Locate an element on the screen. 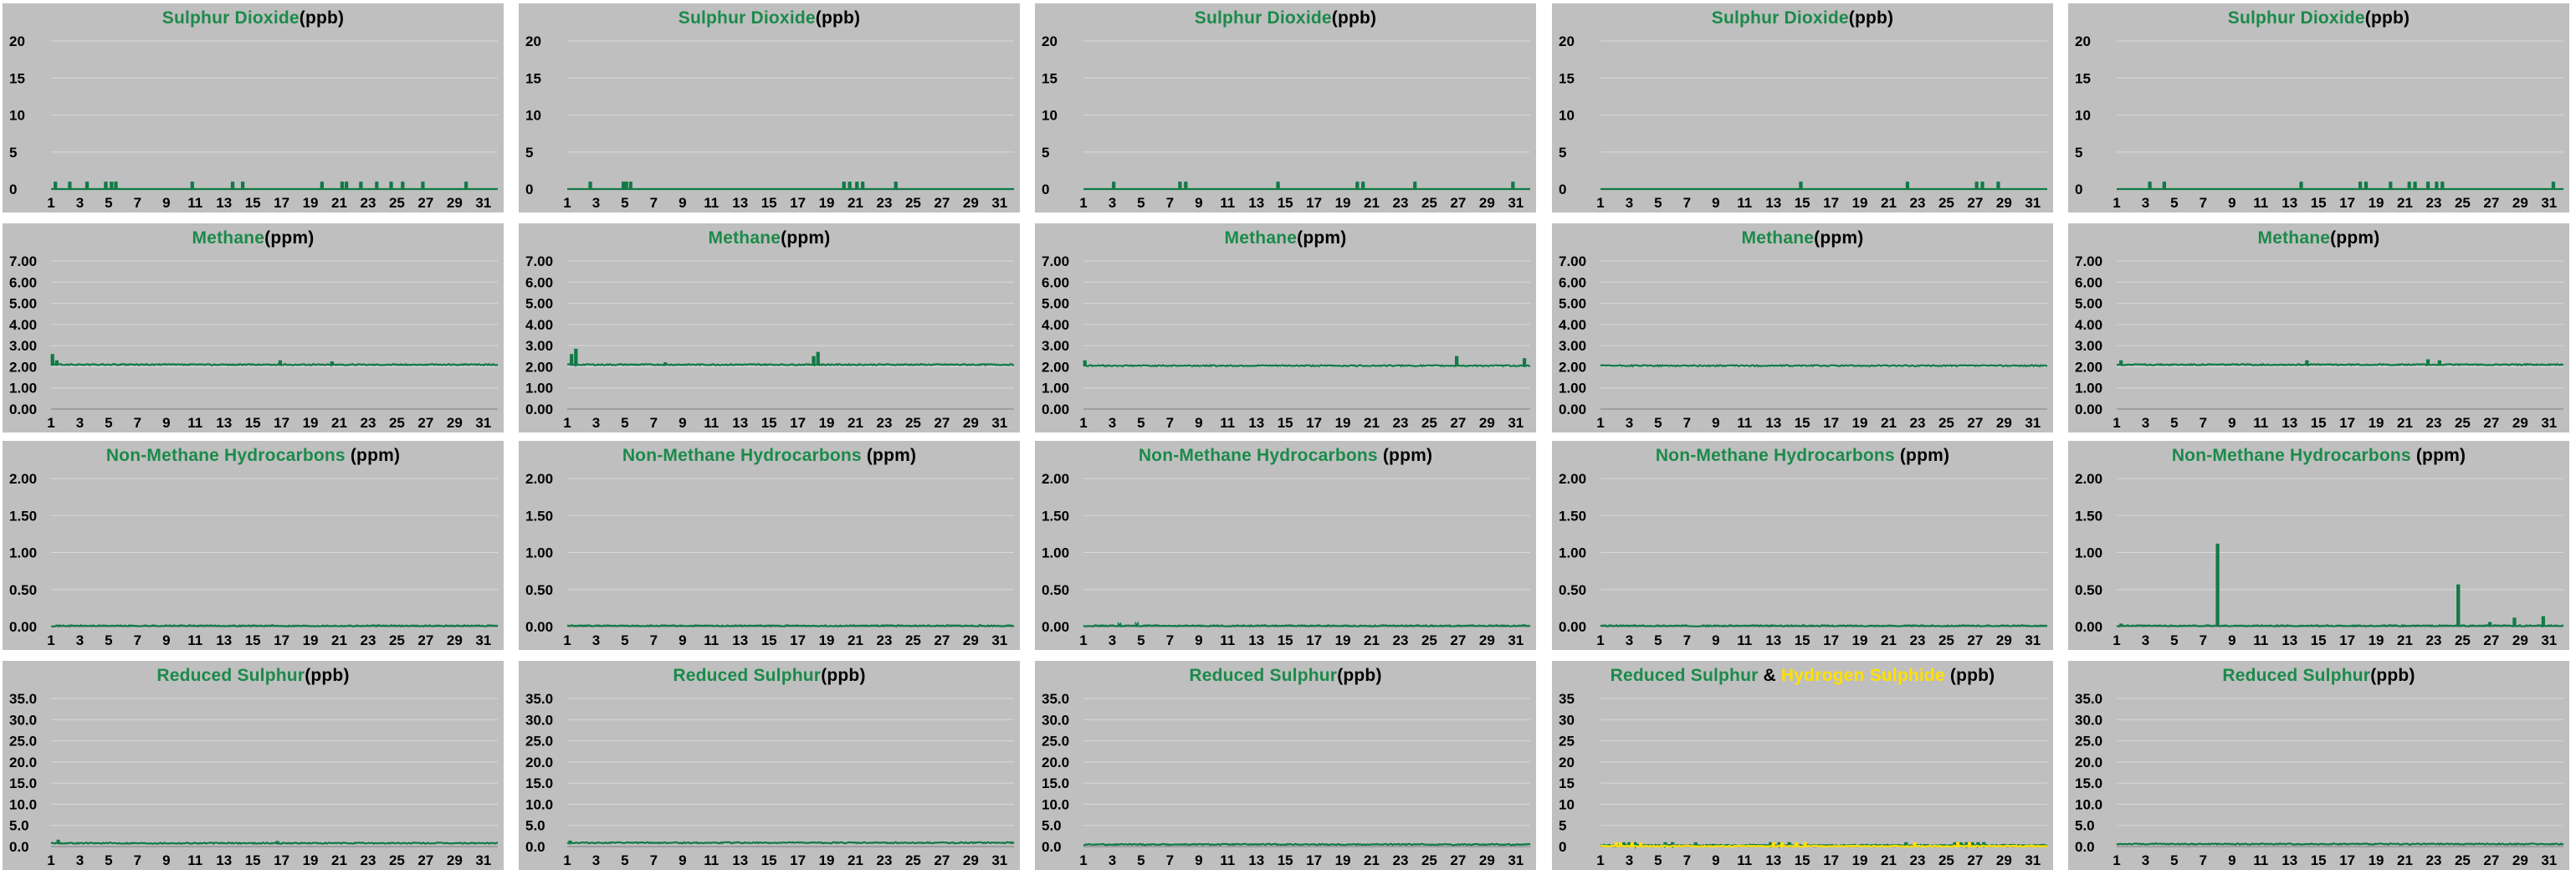 This screenshot has height=870, width=2576. chart-title: Sulphur Dioxide(ppb) is located at coordinates (2319, 18).